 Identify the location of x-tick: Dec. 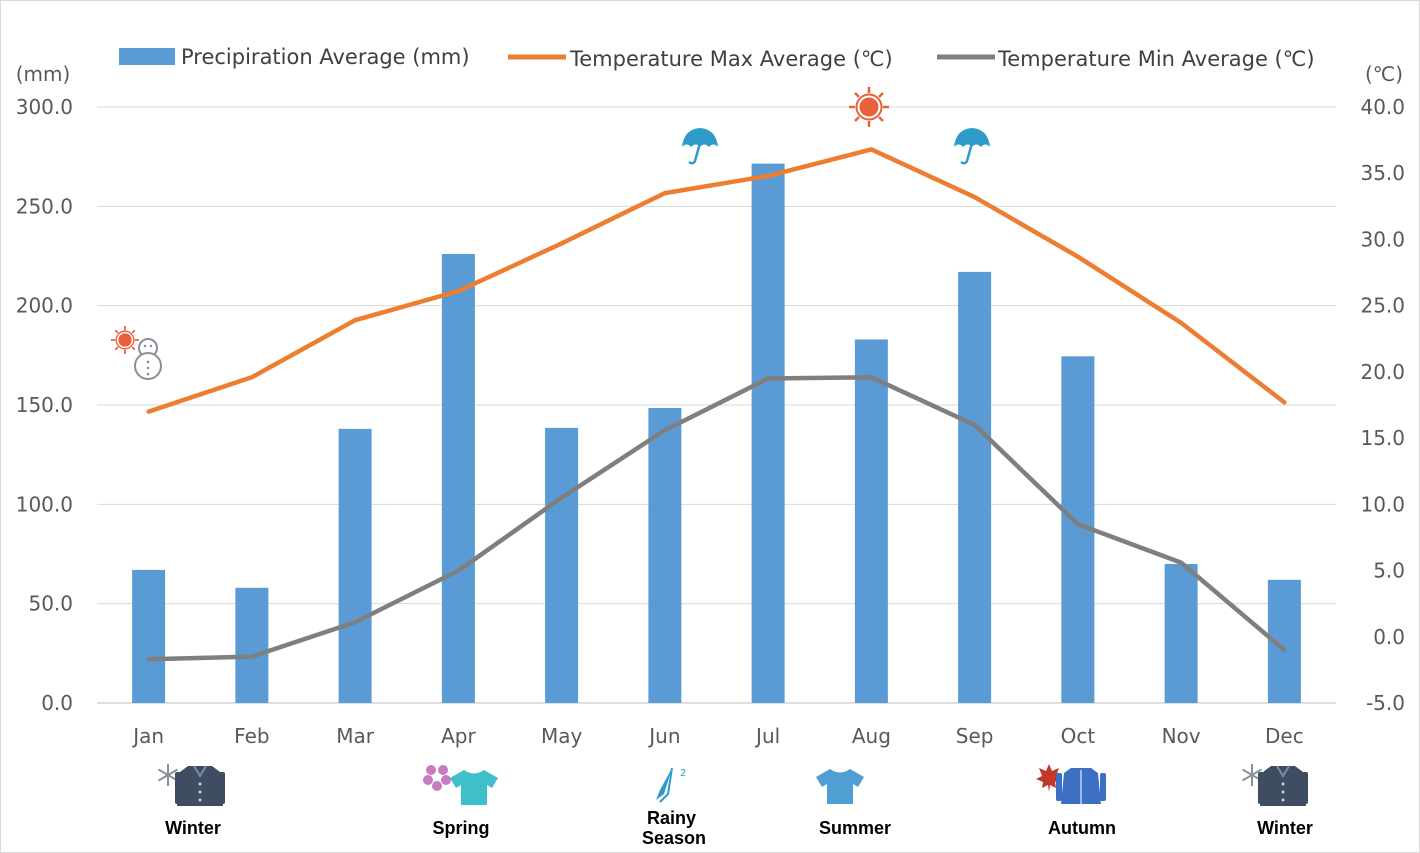
(1284, 736).